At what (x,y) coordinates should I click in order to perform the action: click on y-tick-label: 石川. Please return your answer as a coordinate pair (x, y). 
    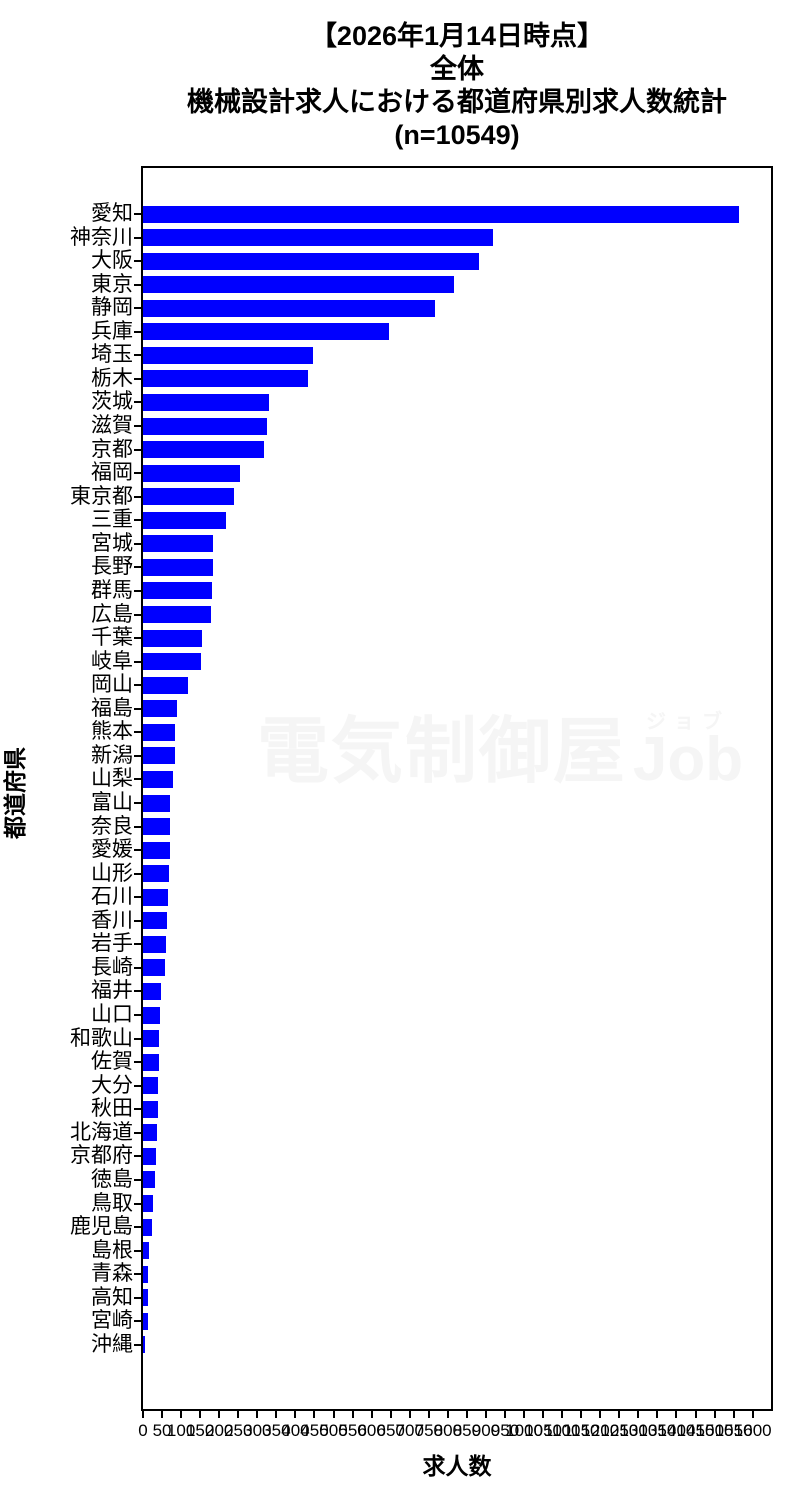
    Looking at the image, I should click on (112, 897).